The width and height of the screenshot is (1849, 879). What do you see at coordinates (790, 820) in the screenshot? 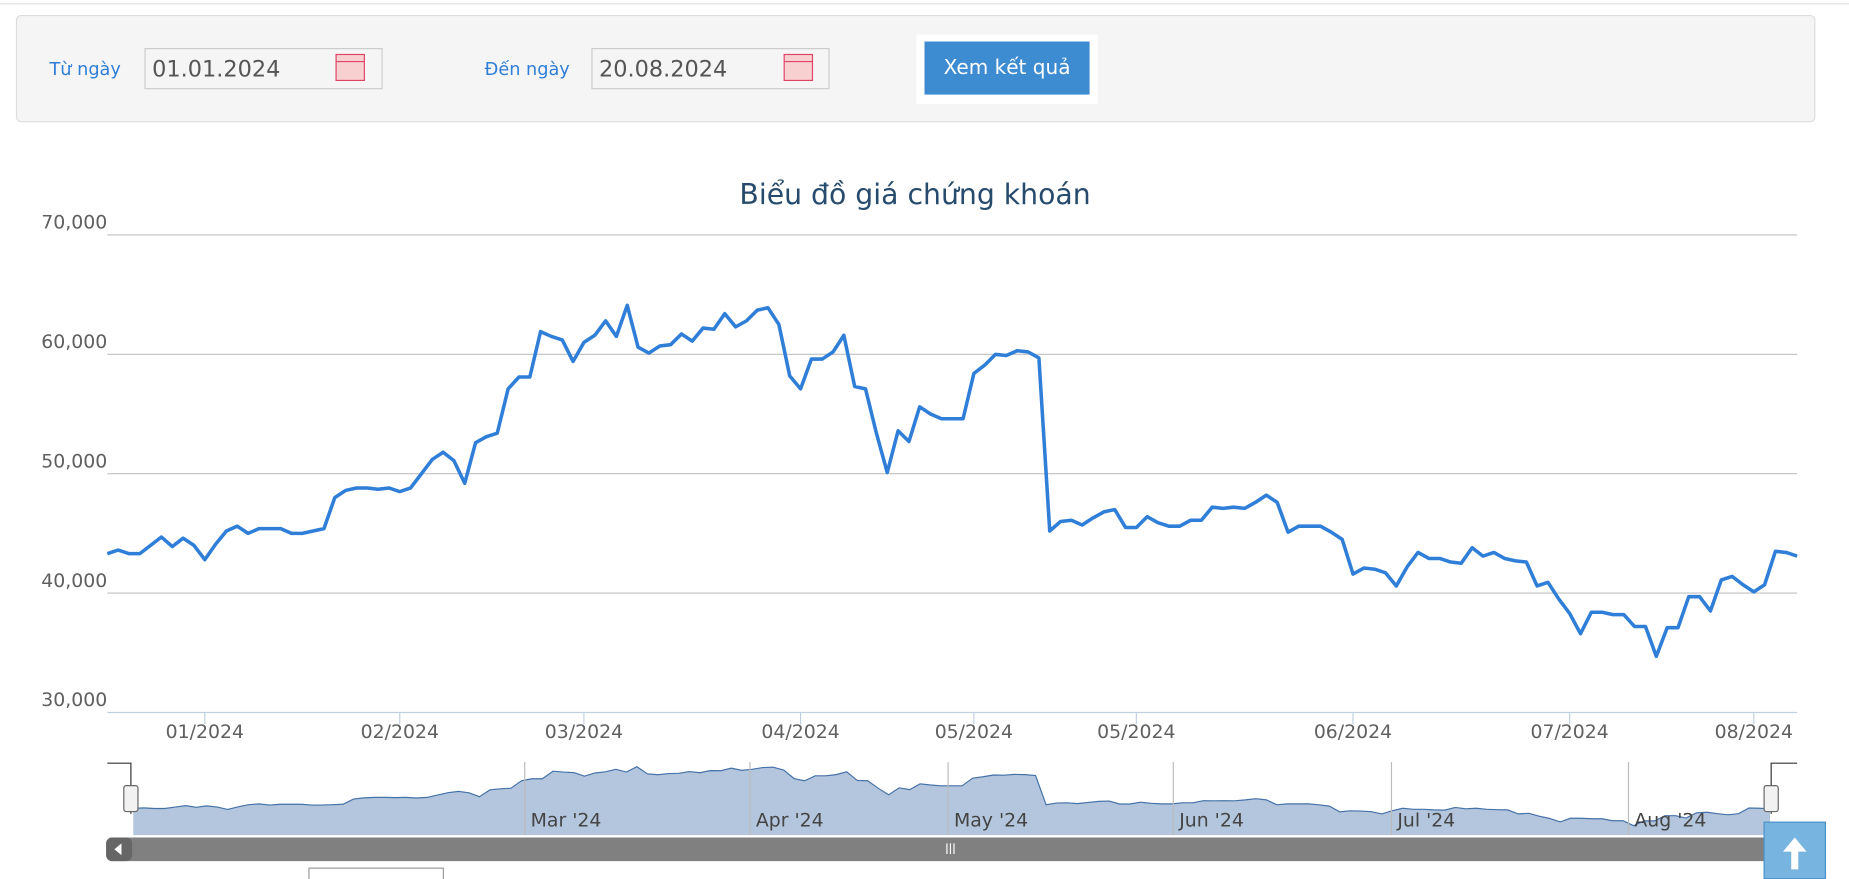
I see `navigator-label: Apr '24` at bounding box center [790, 820].